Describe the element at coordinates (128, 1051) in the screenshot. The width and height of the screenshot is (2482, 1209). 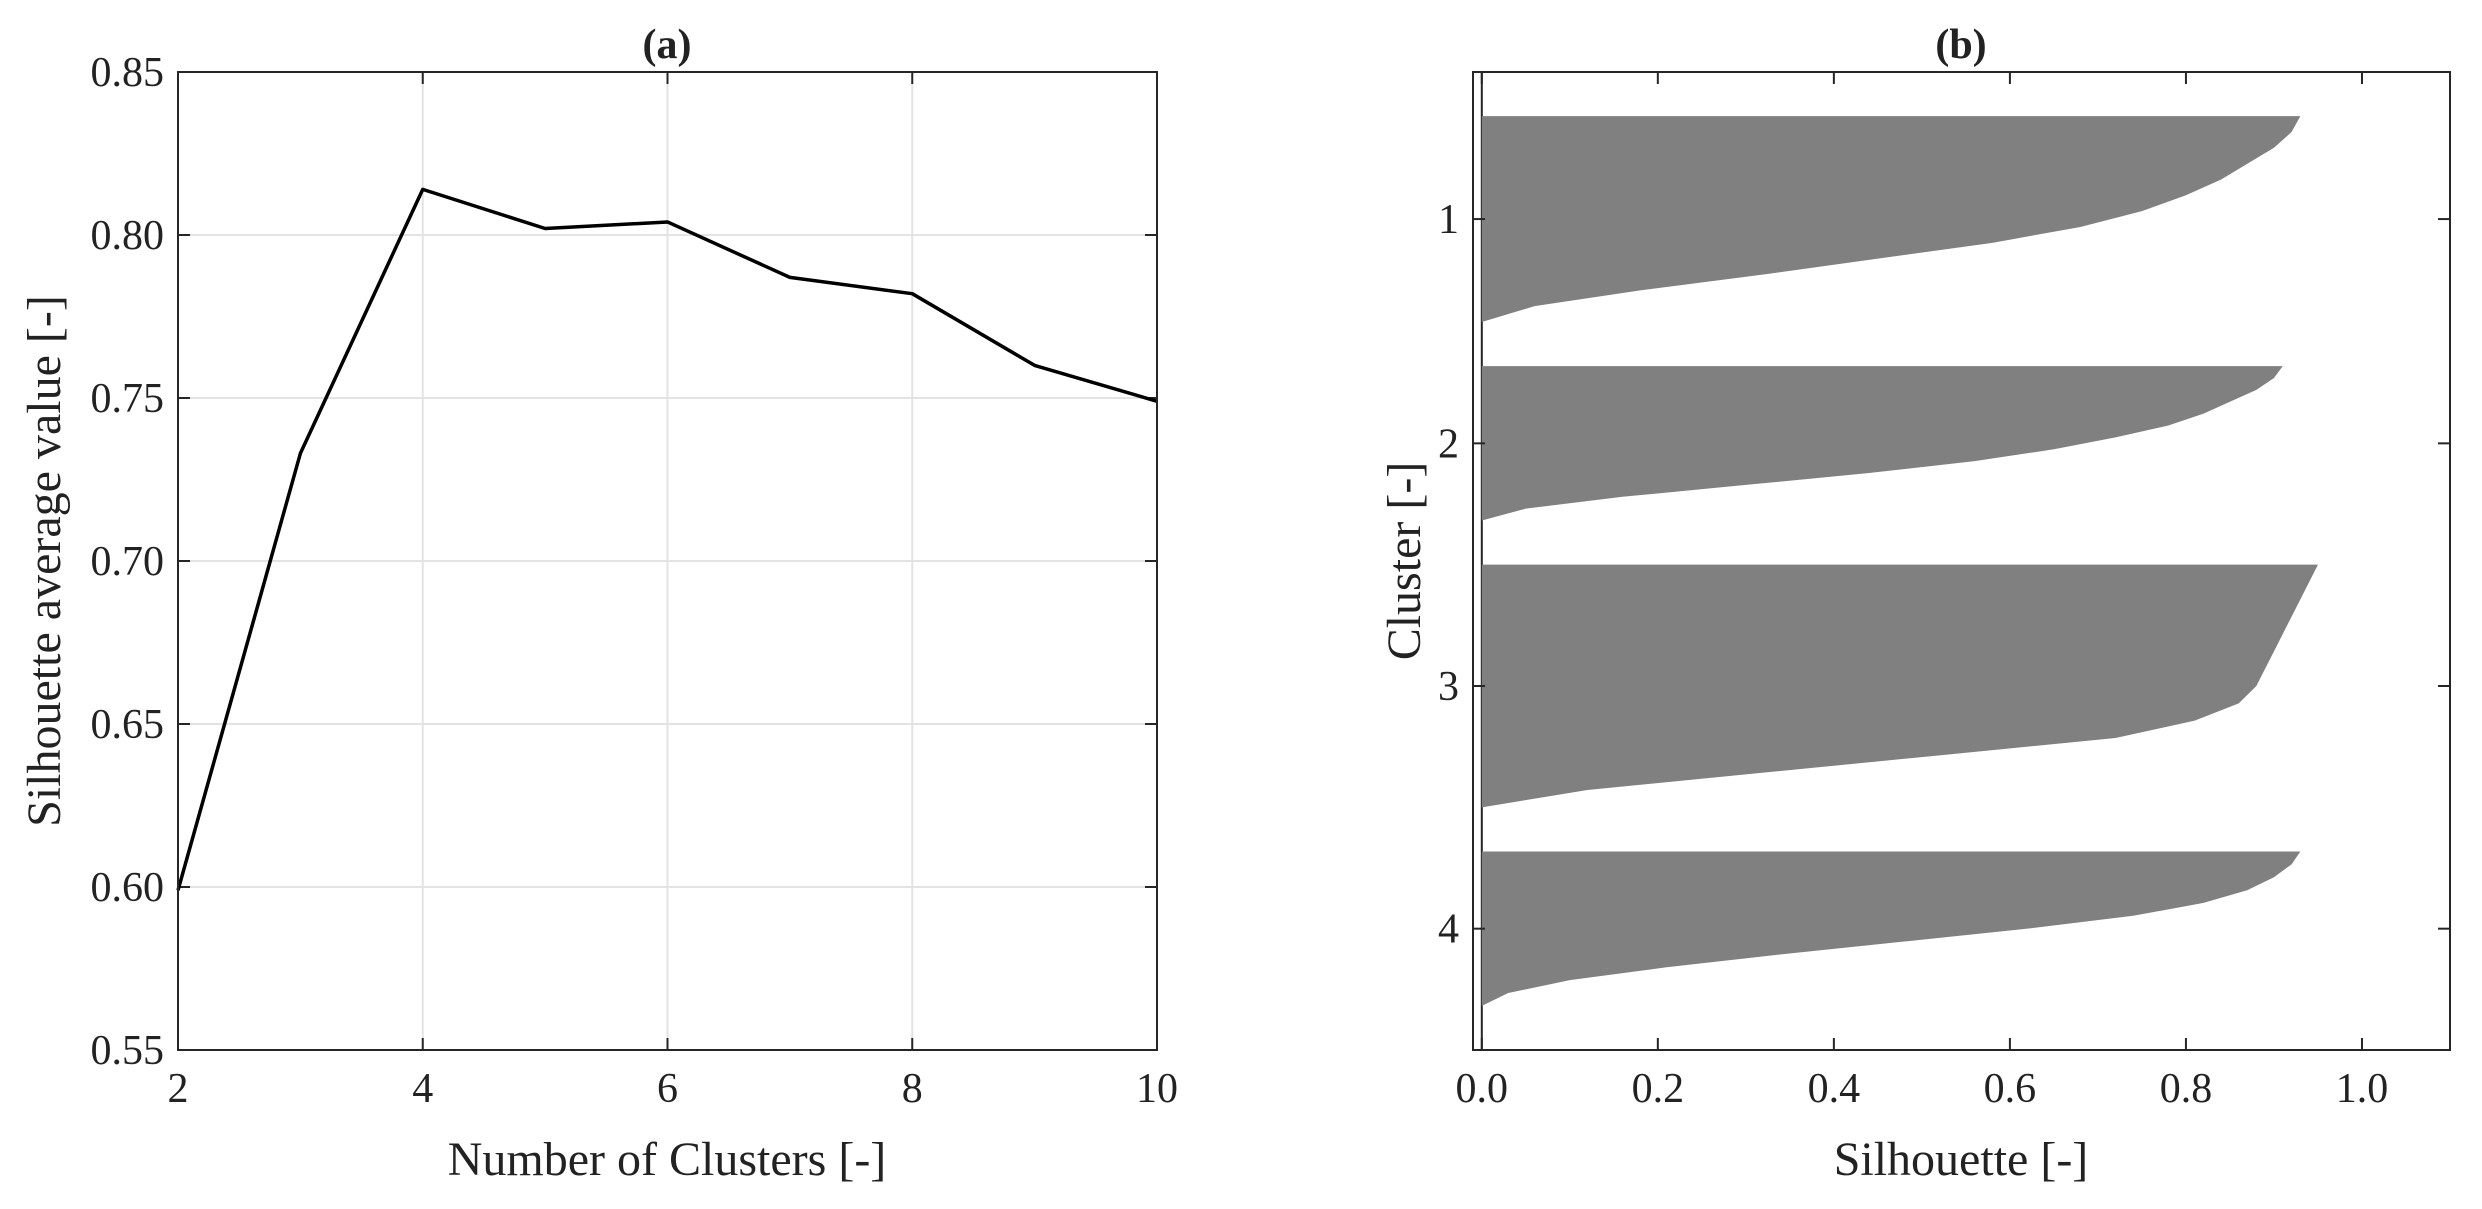
I see `panel-a-ytick-label: 0.55` at that location.